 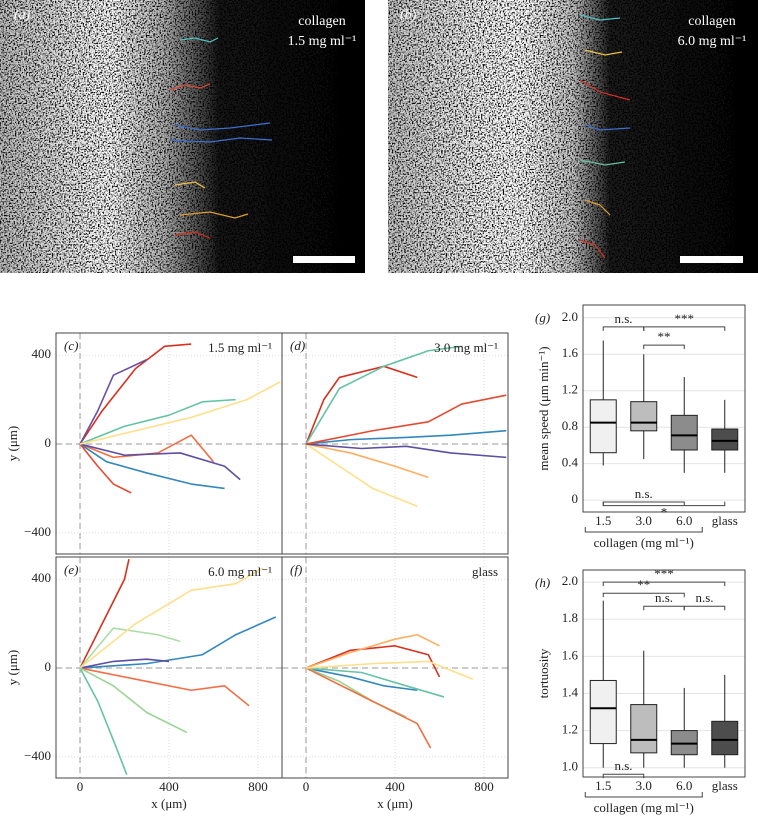 What do you see at coordinates (240, 347) in the screenshot?
I see `panel-annotation: 1.5 mg ml⁻¹` at bounding box center [240, 347].